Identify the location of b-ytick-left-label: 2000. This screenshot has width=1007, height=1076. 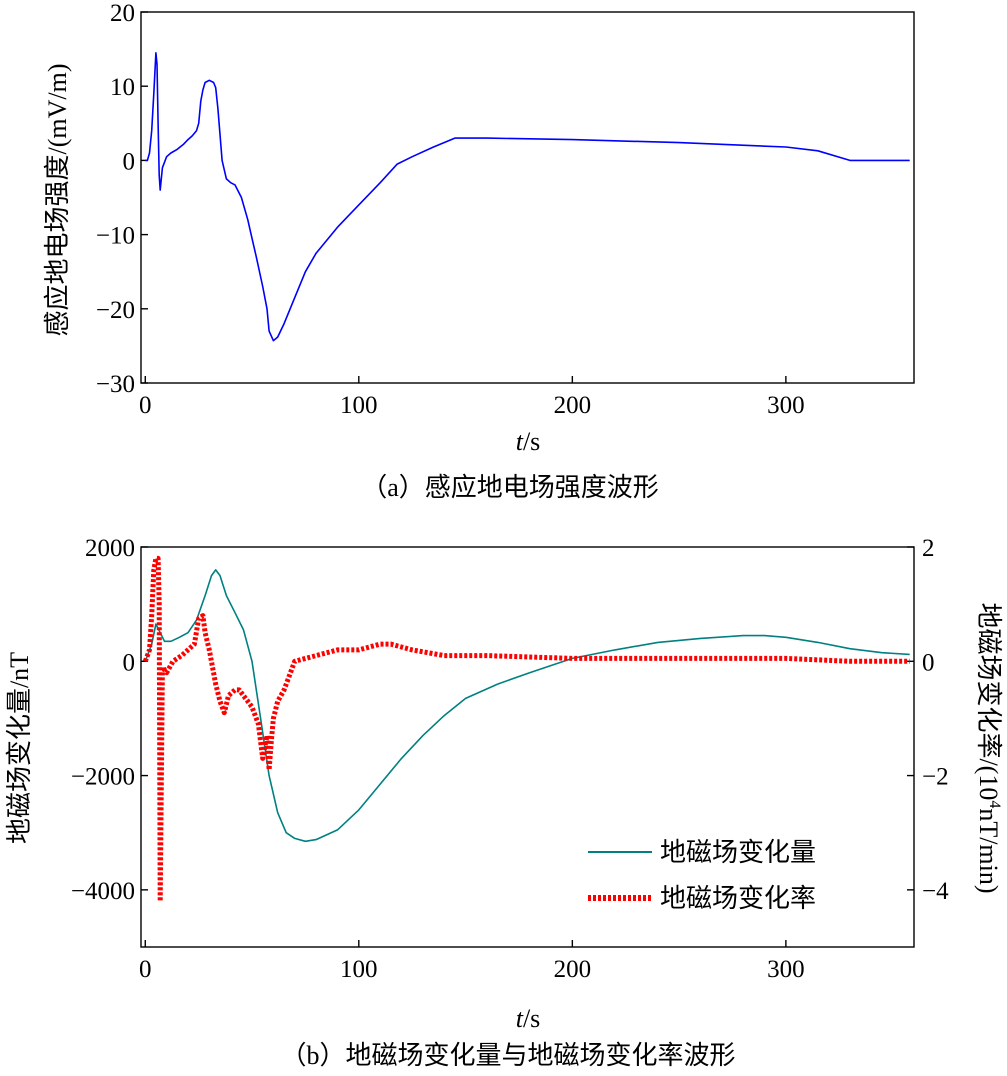
(110, 548).